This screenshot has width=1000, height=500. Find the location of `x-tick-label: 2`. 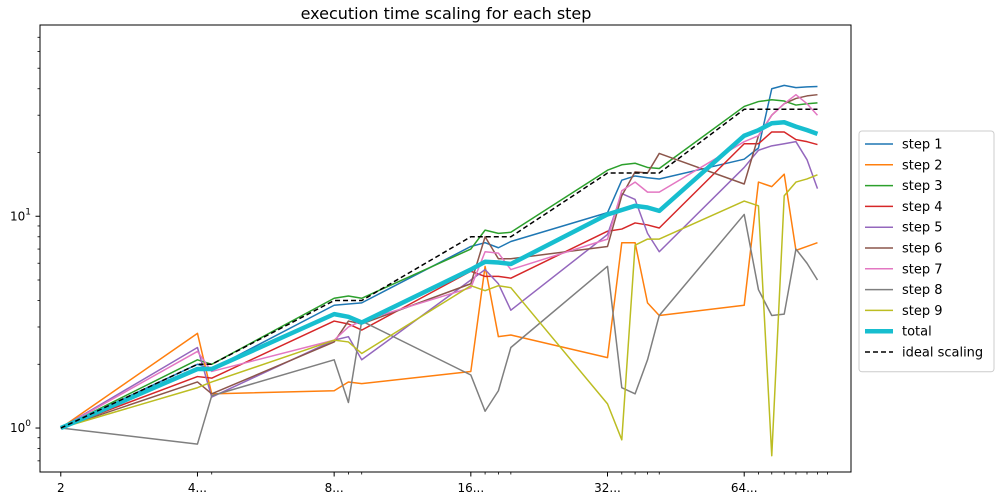

x-tick-label: 2 is located at coordinates (61, 488).